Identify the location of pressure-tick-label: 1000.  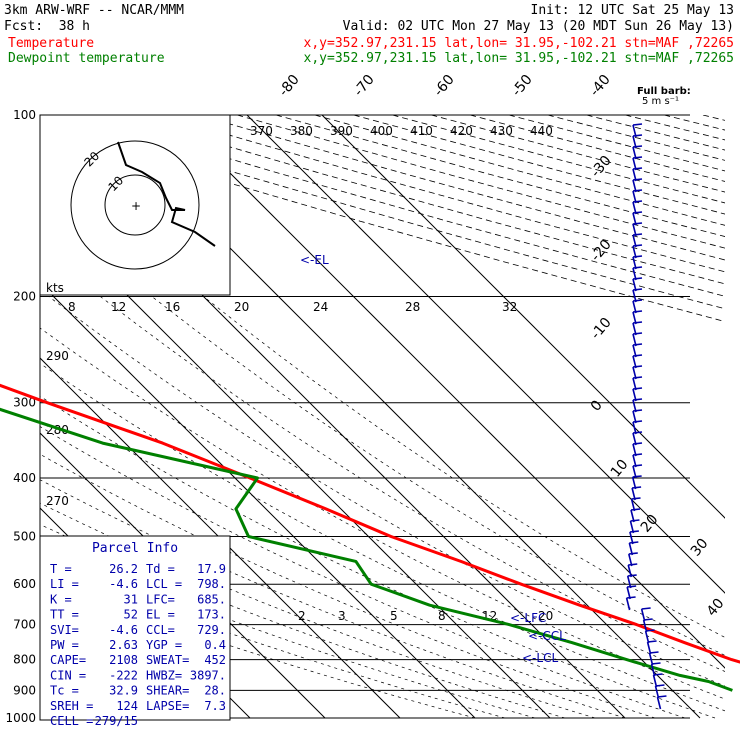
(20, 718).